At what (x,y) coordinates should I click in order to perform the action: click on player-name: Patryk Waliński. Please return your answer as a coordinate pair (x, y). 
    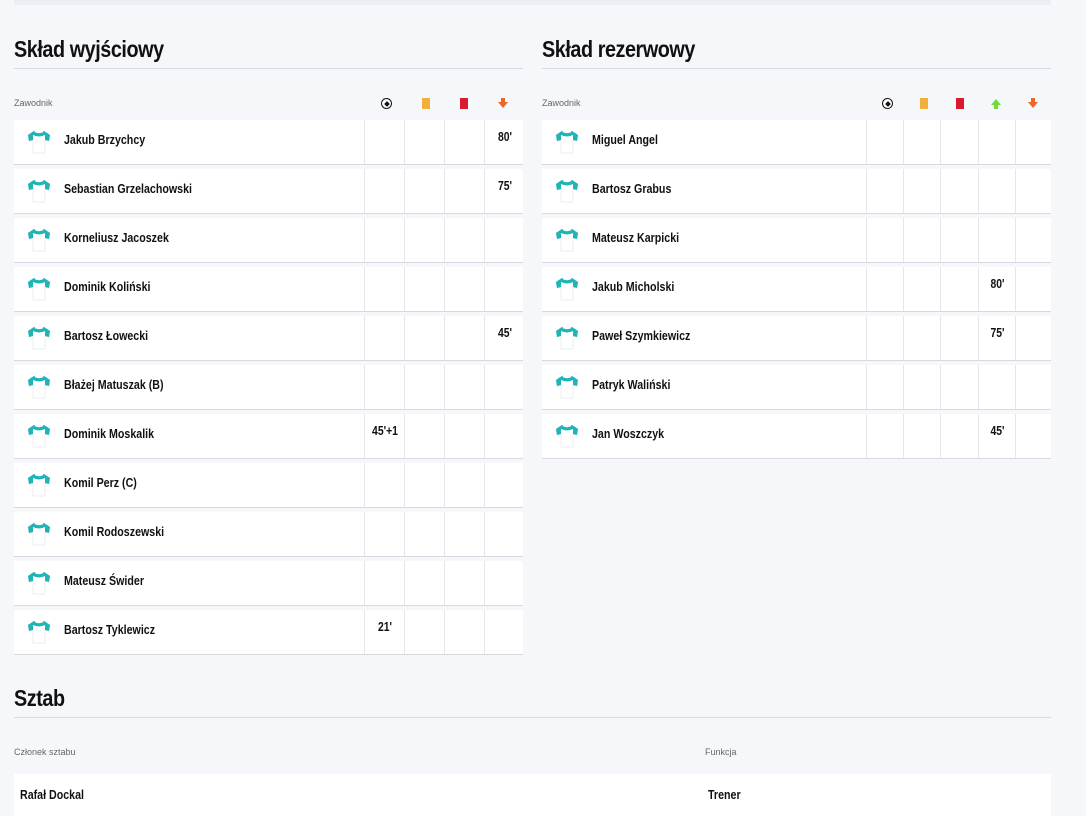
    Looking at the image, I should click on (631, 384).